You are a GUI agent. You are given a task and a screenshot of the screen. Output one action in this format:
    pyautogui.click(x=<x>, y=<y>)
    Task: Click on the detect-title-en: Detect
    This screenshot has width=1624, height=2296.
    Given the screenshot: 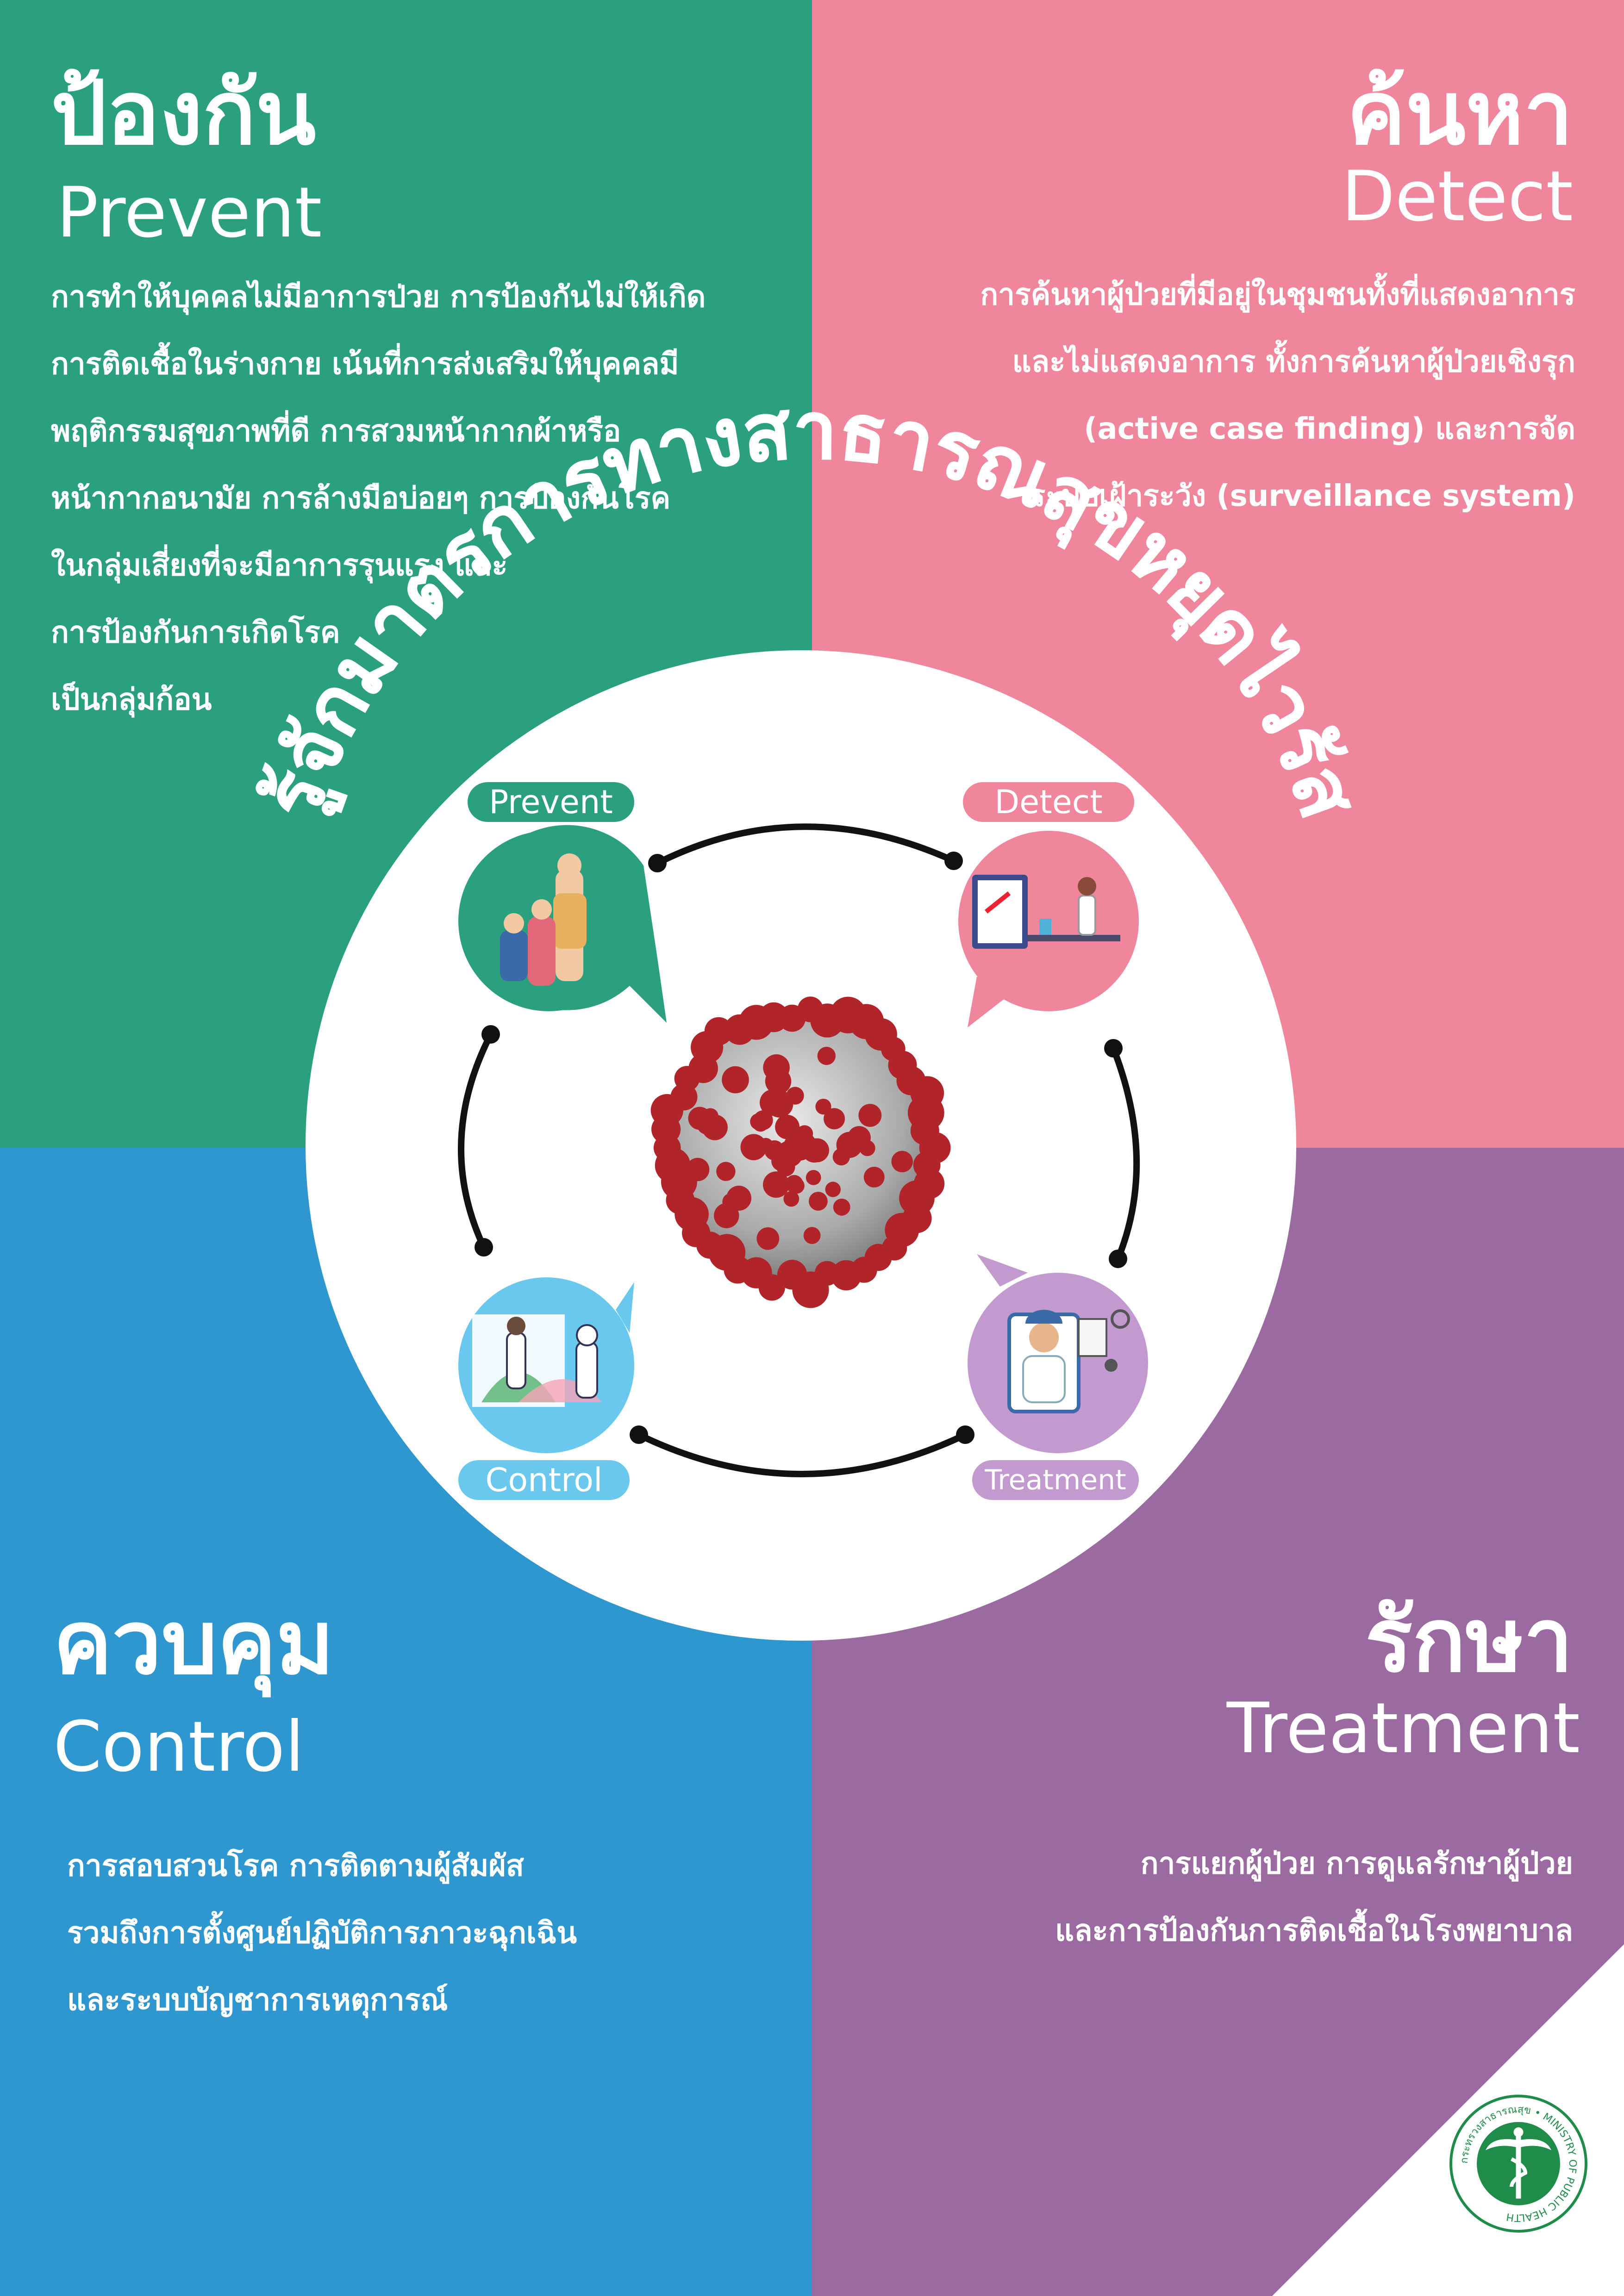 What is the action you would take?
    pyautogui.click(x=1457, y=196)
    